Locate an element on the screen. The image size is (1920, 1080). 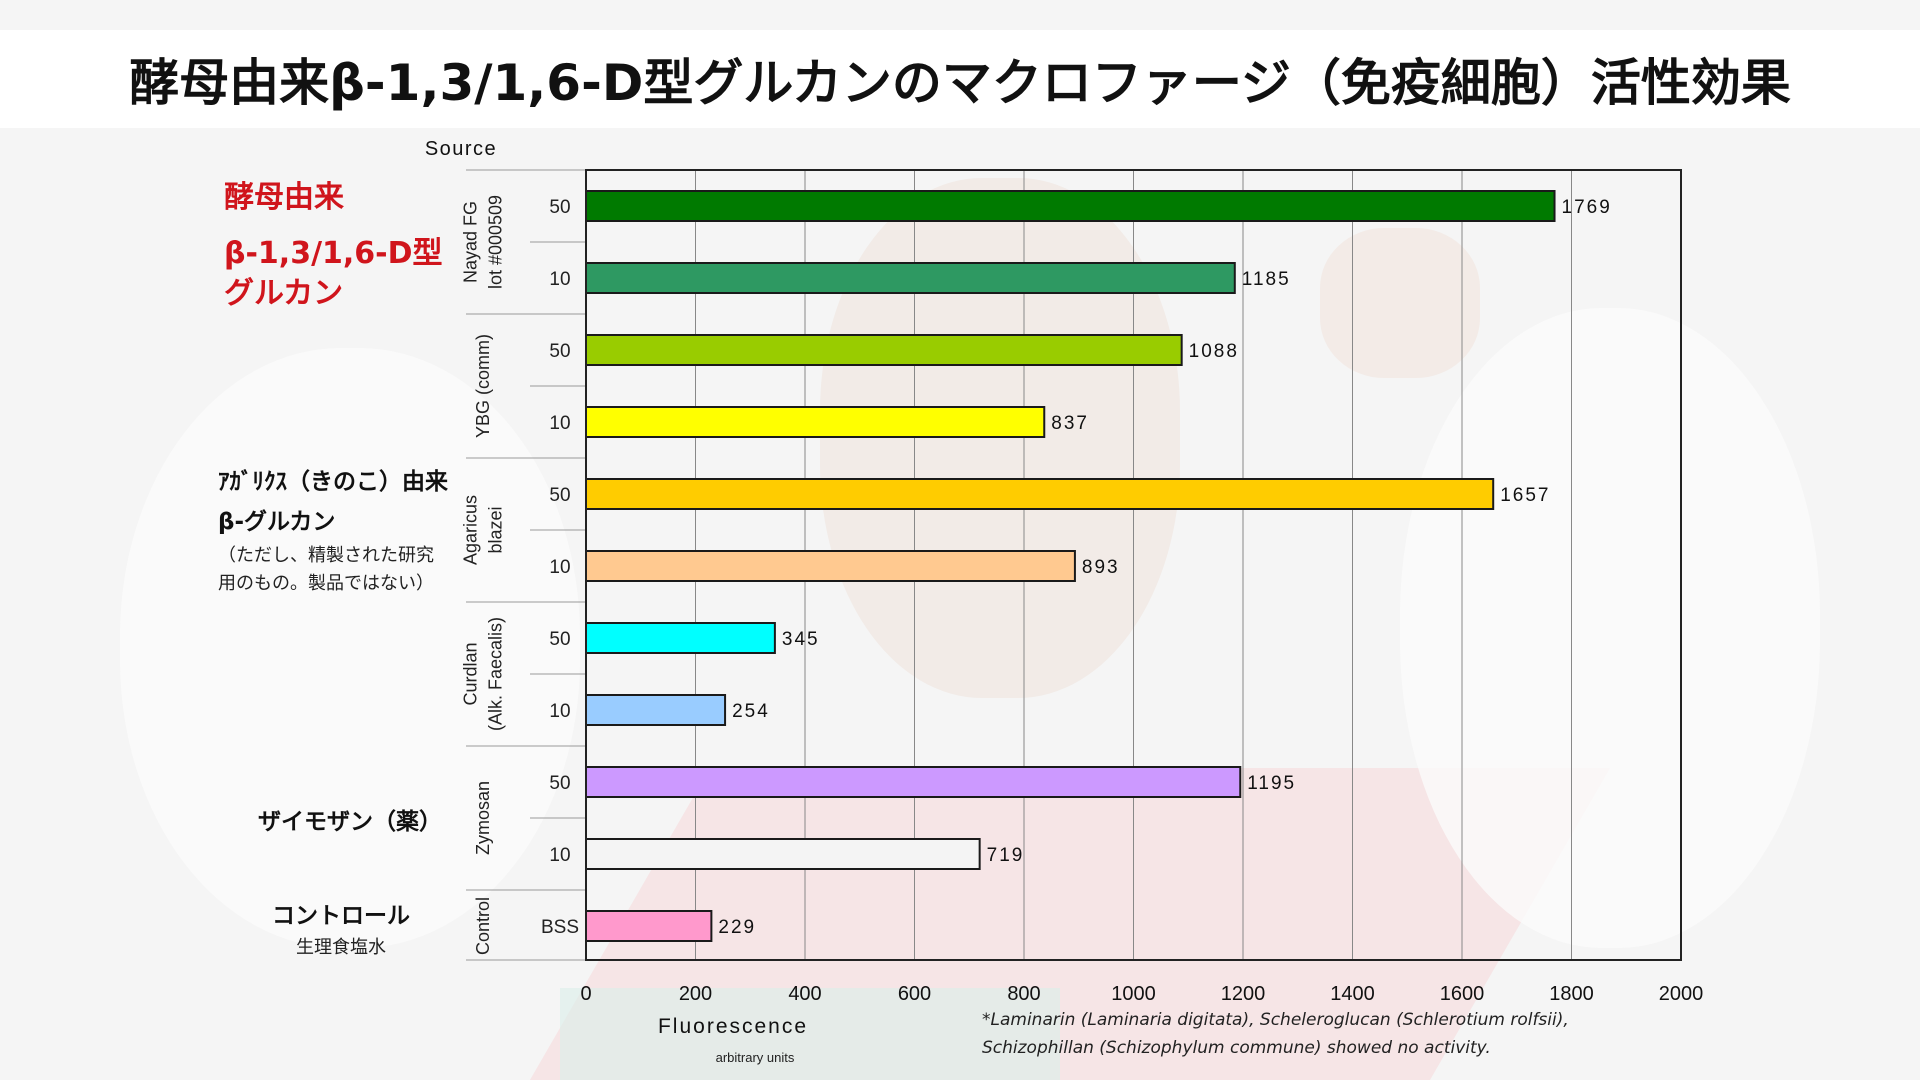
bar-value-label: 893 is located at coordinates (1101, 567).